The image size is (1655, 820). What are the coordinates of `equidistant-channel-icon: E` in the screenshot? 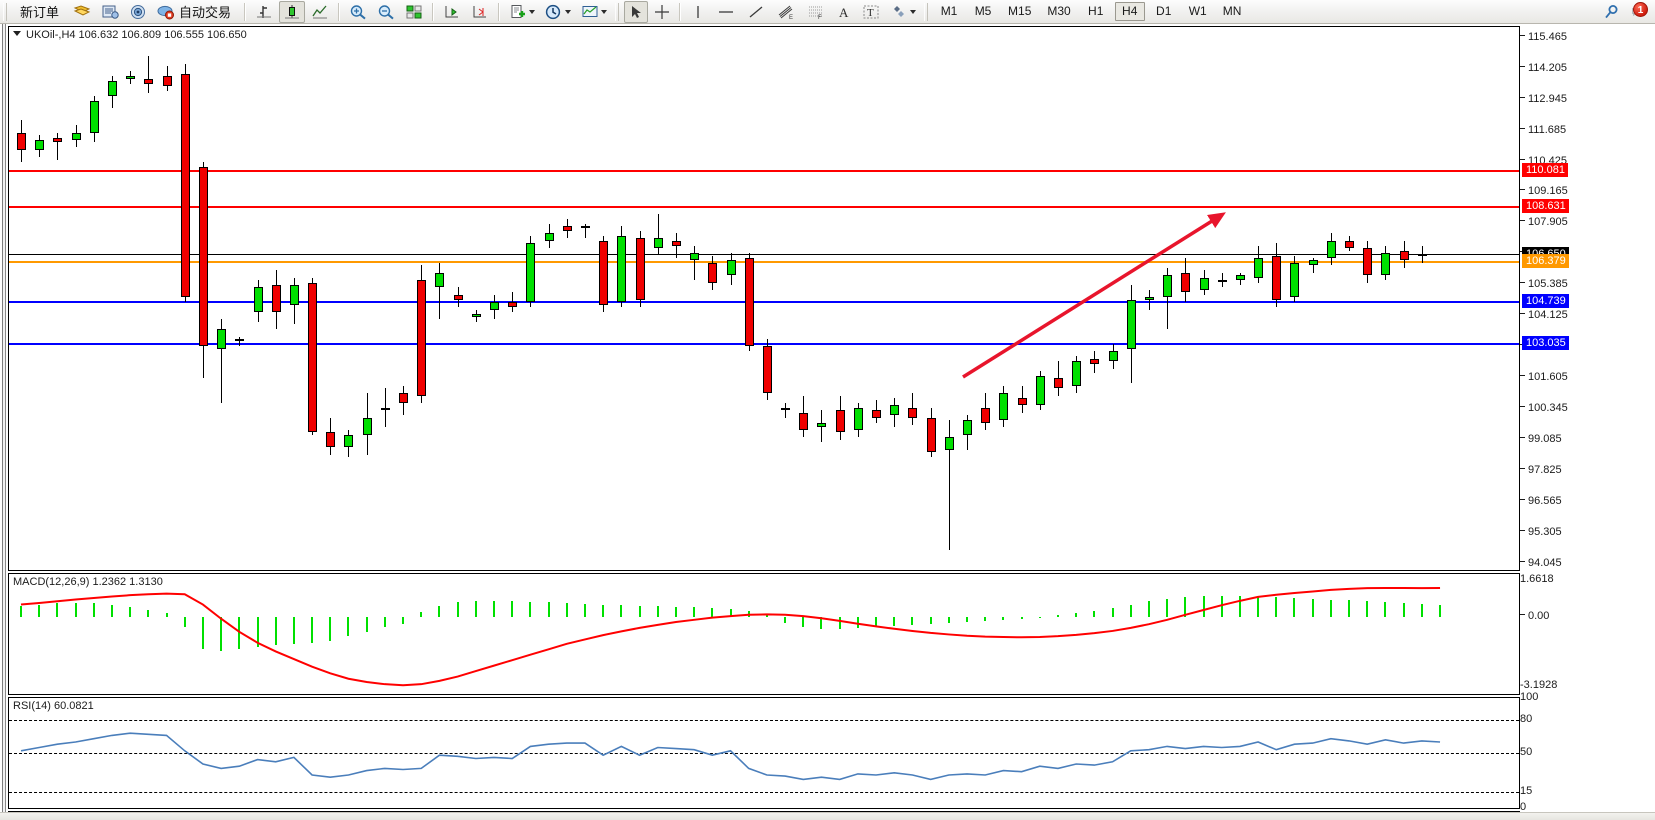 It's located at (786, 12).